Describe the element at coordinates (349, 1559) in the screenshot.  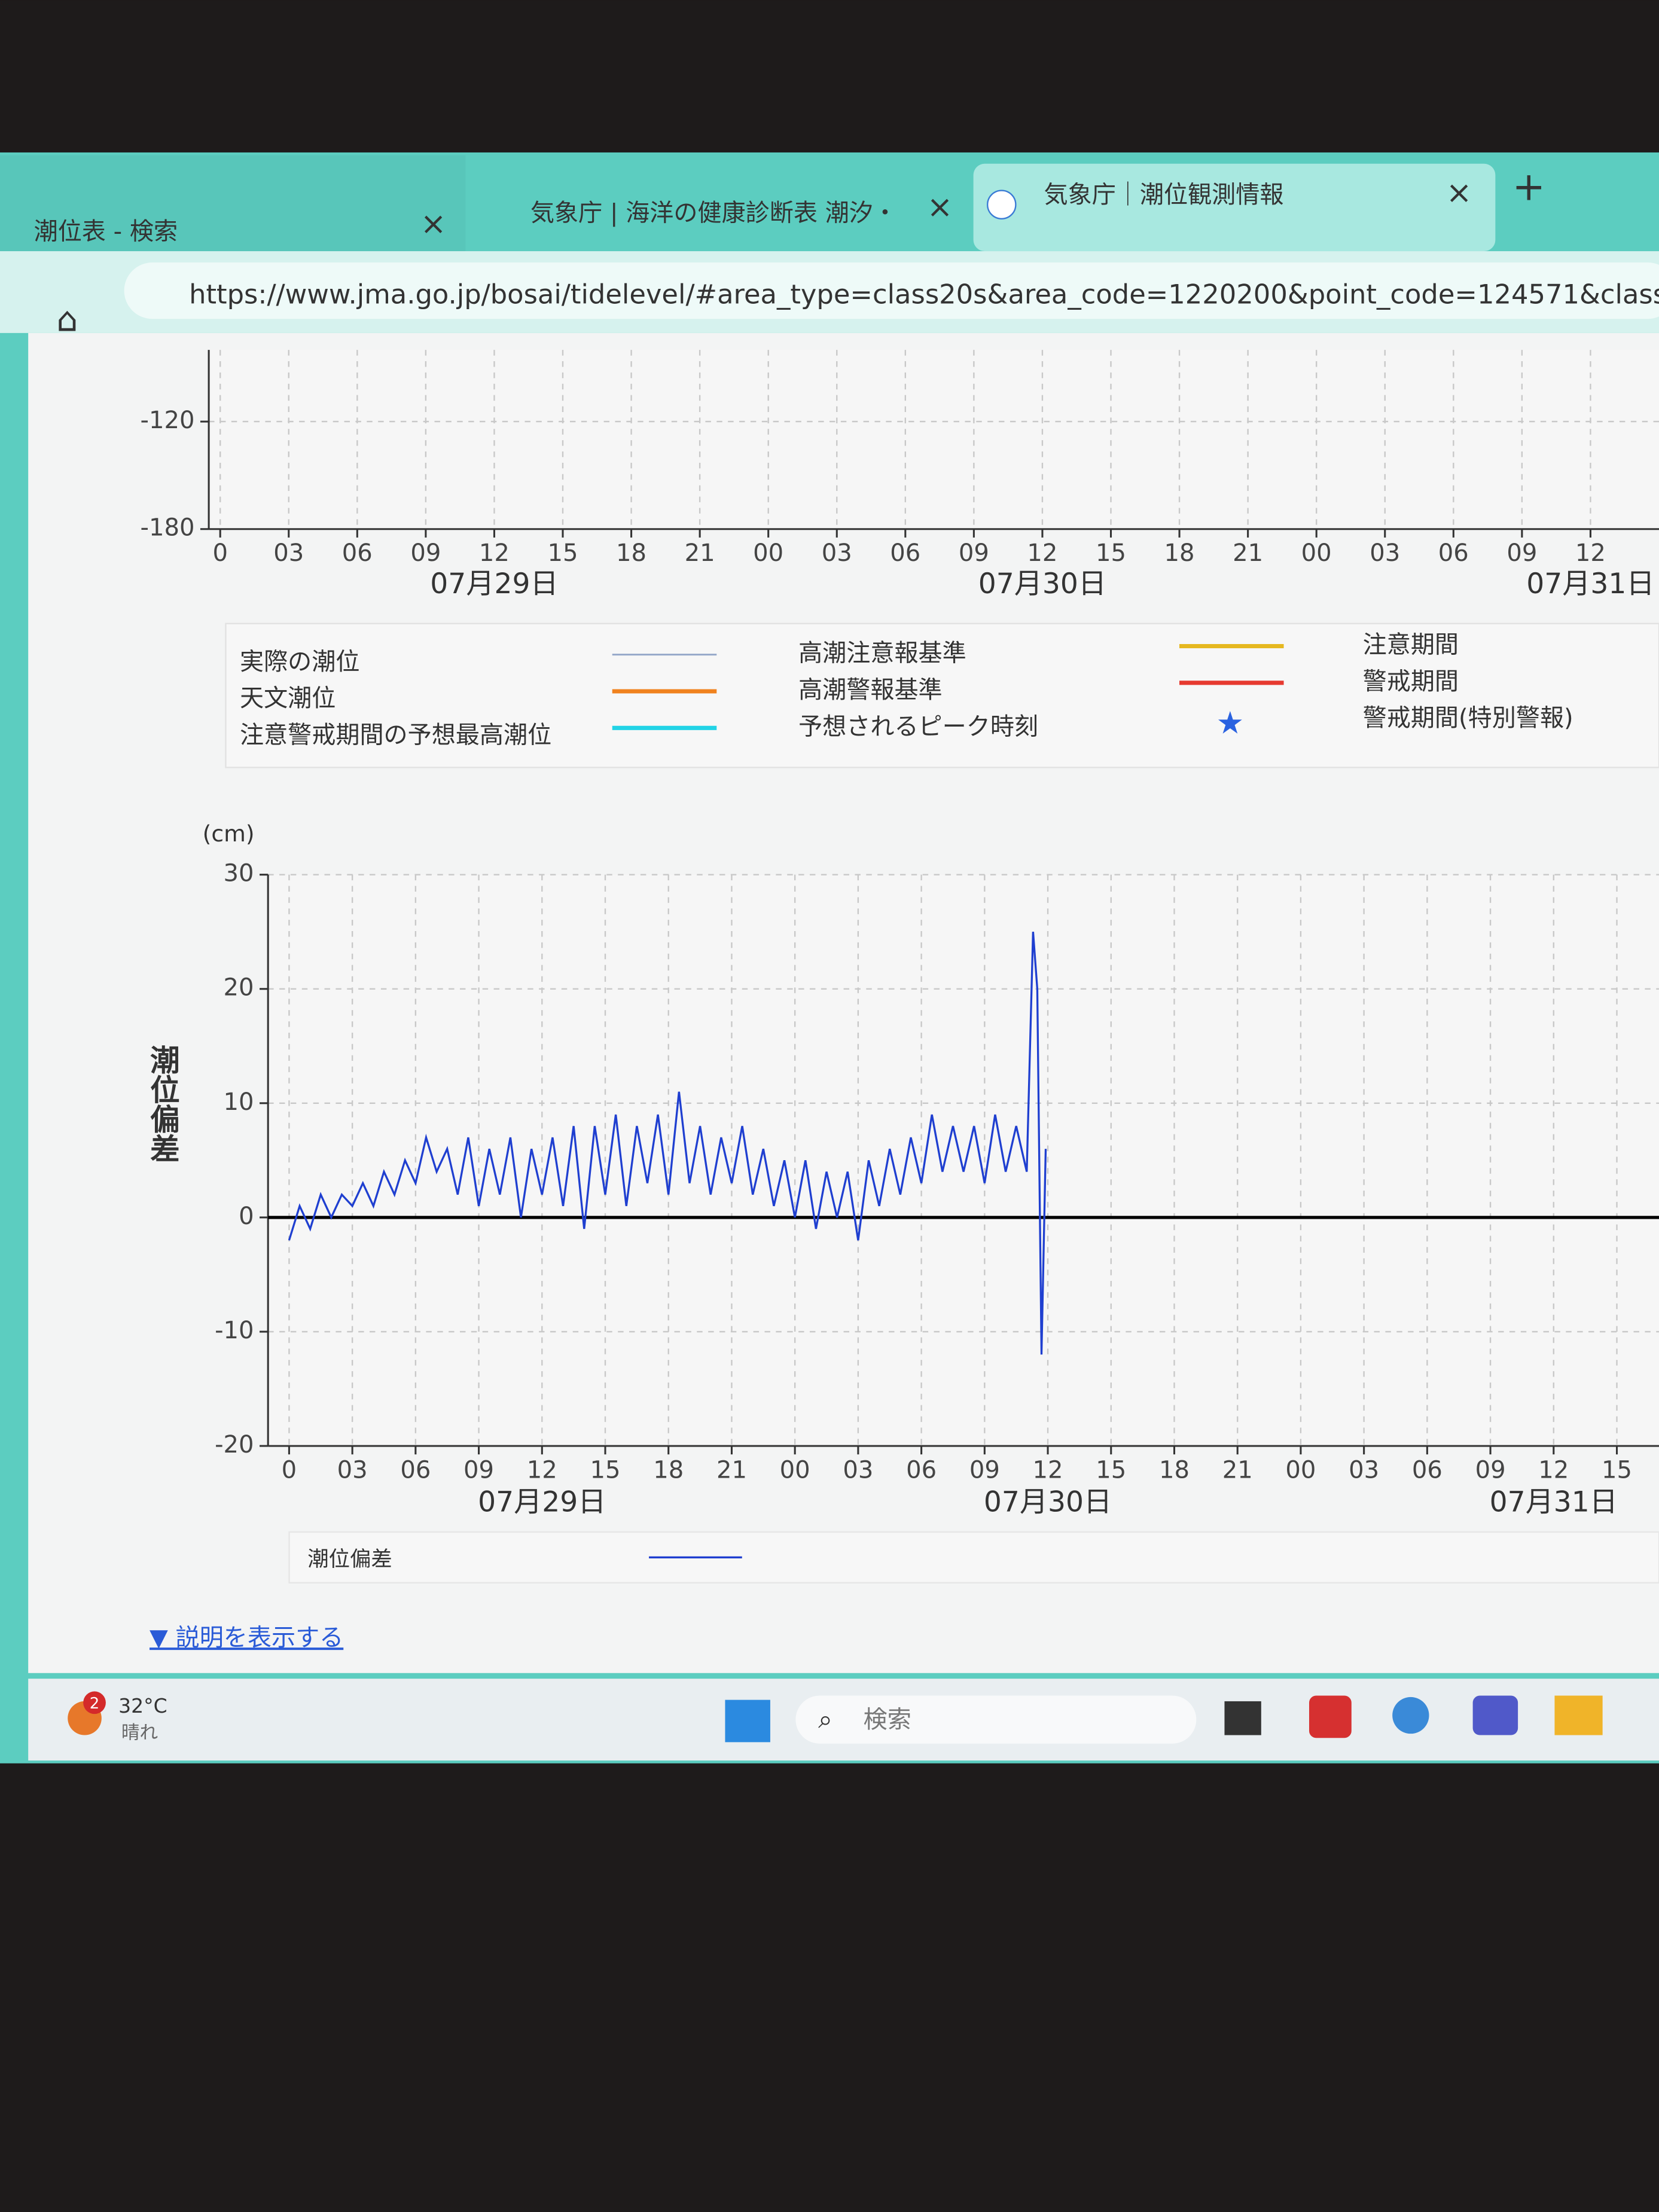
I see `legend-label: 潮位偏差` at that location.